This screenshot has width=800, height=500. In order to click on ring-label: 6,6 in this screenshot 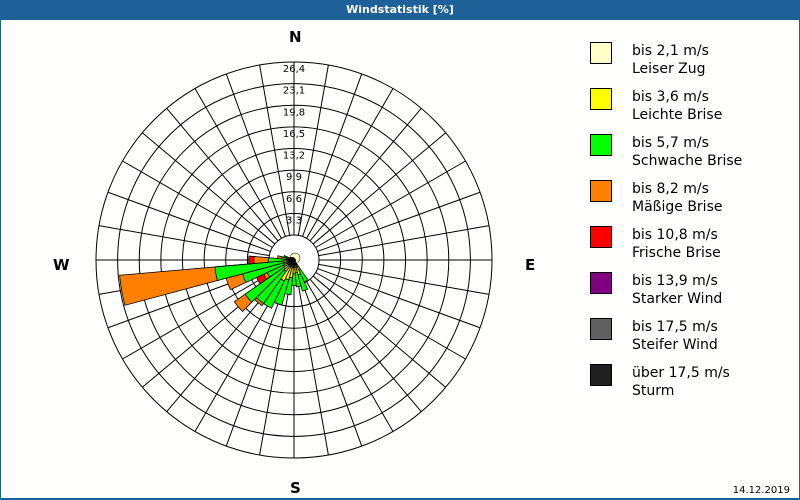, I will do `click(294, 199)`.